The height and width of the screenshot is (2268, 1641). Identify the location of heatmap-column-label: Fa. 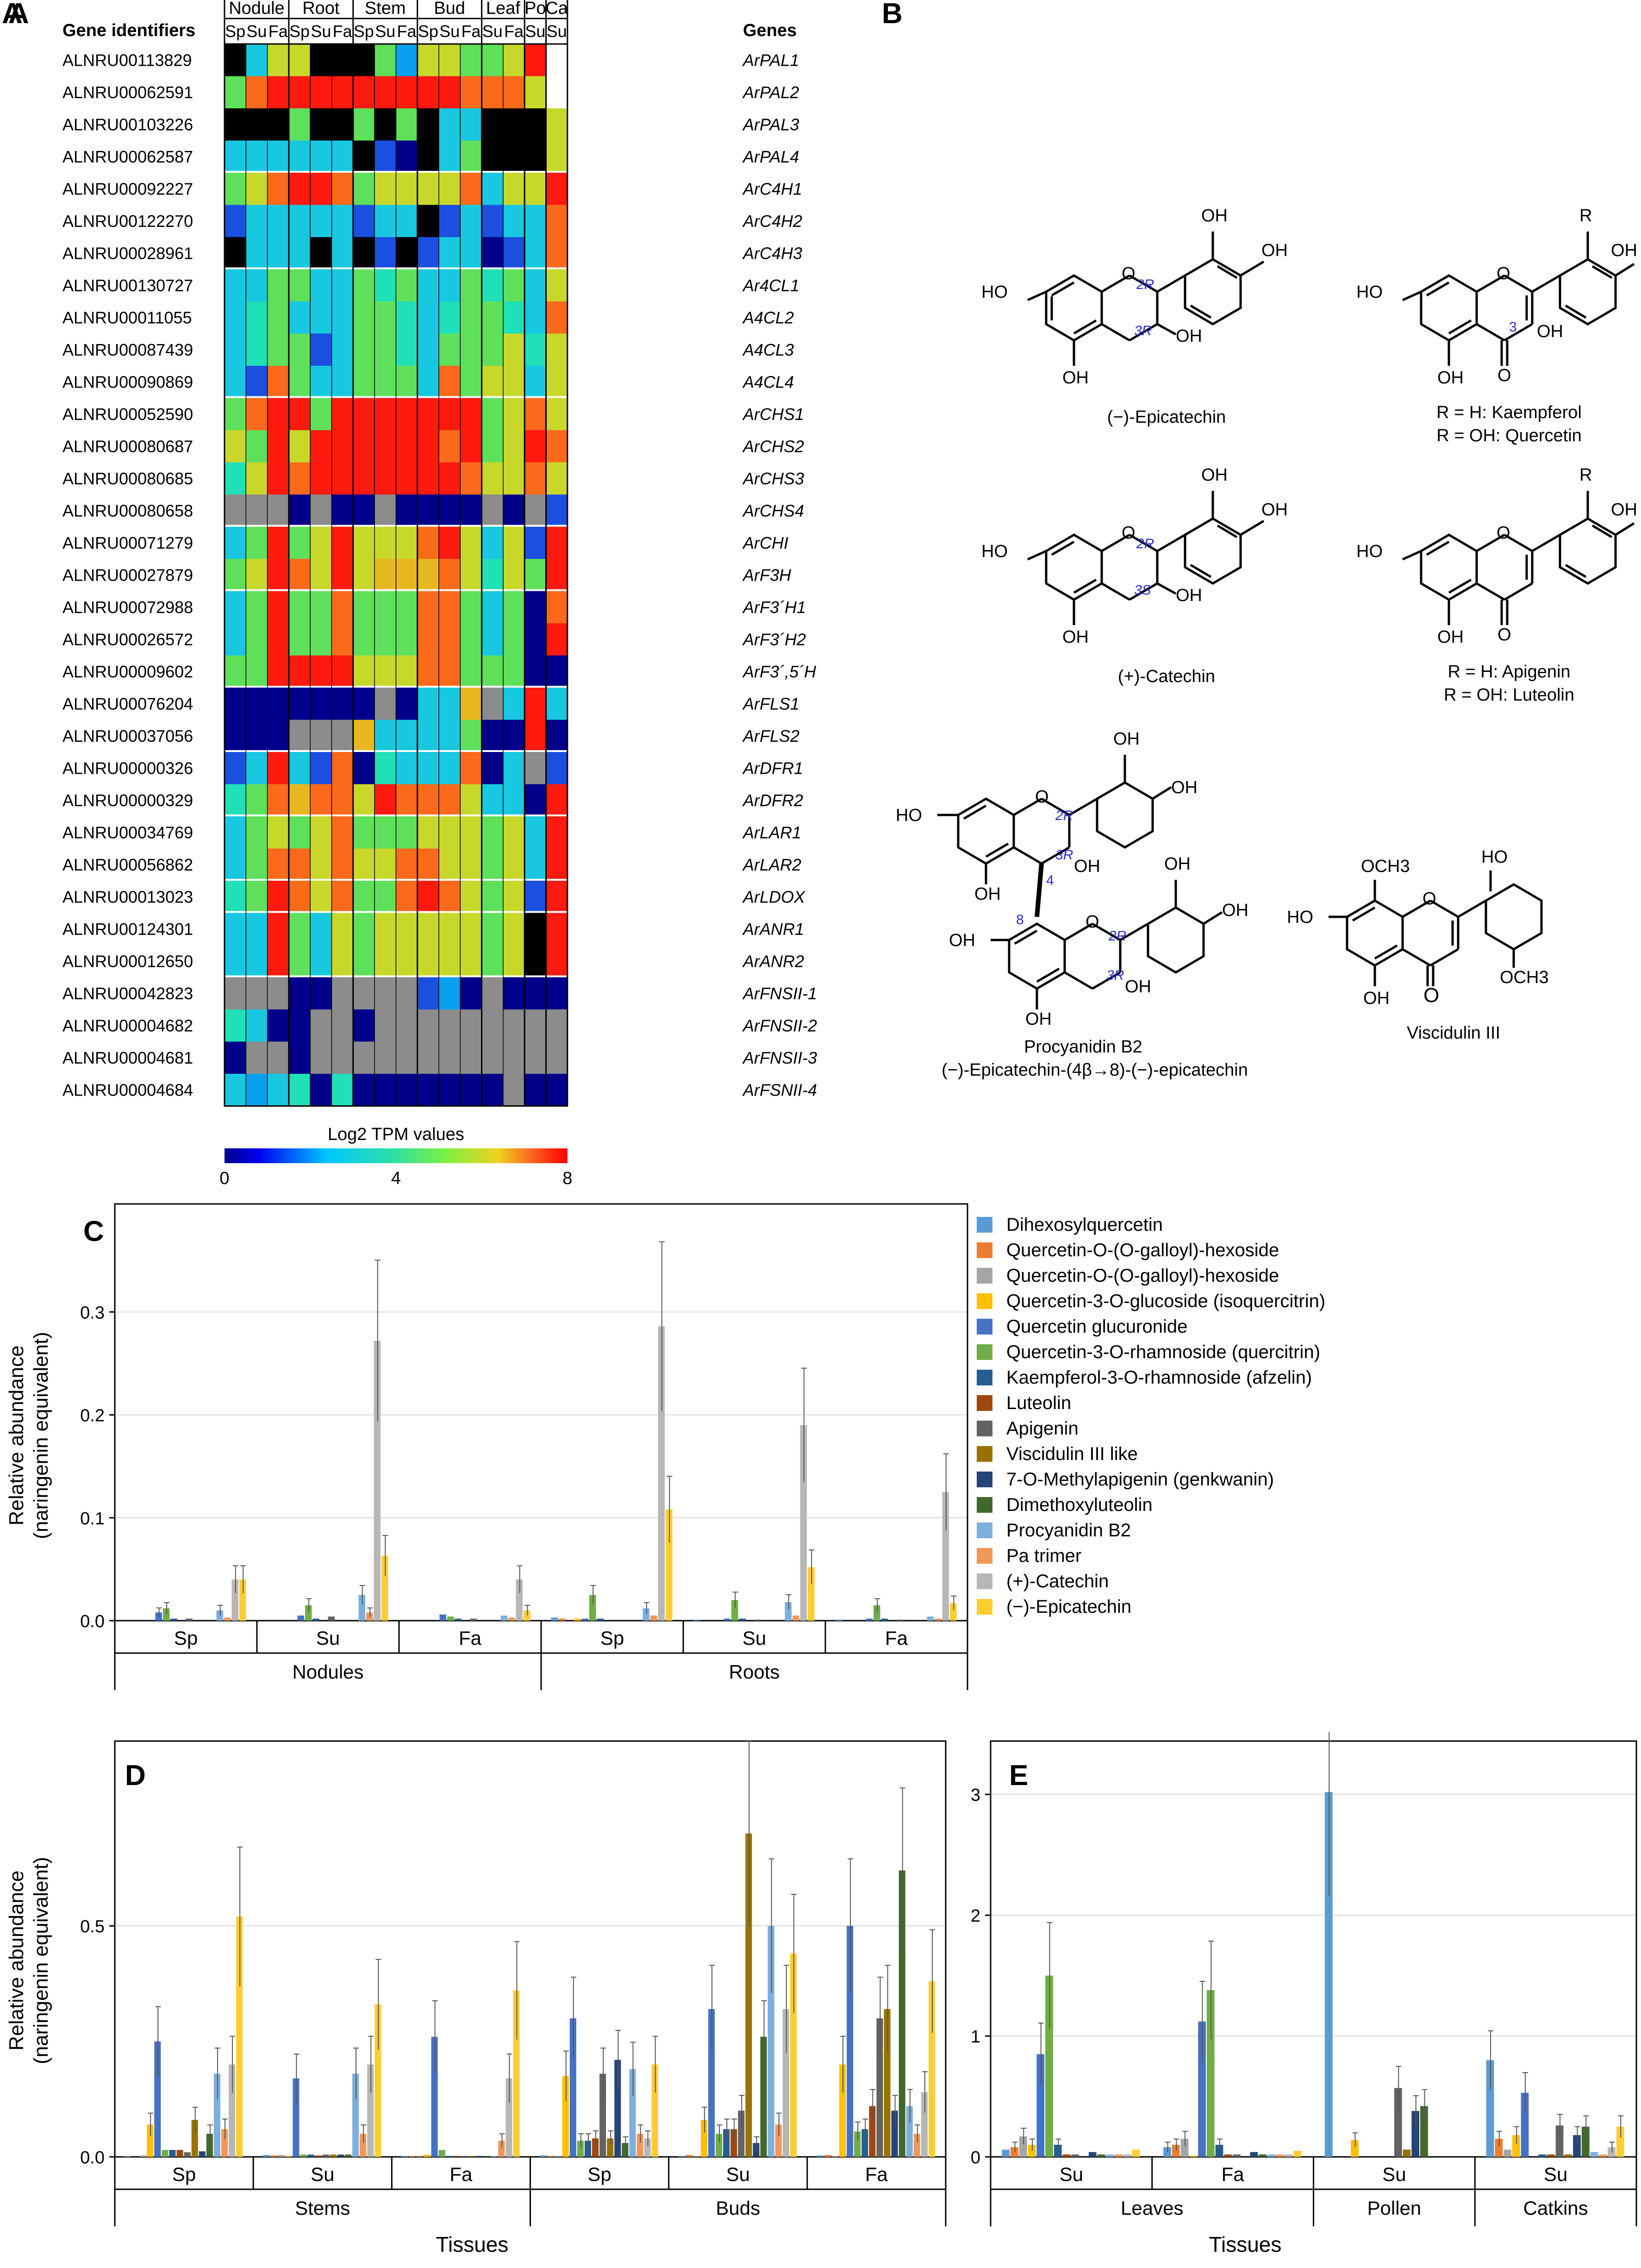
(278, 32).